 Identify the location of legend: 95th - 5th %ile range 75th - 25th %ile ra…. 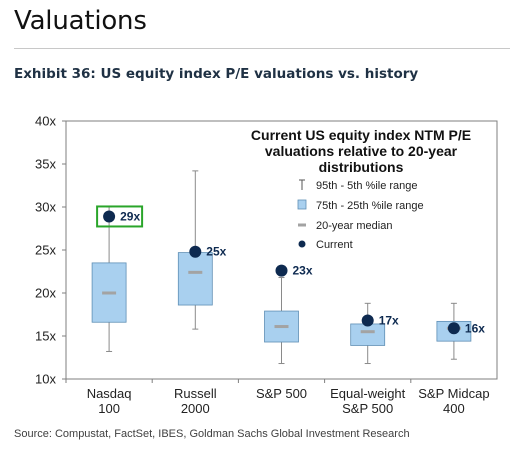
(360, 215).